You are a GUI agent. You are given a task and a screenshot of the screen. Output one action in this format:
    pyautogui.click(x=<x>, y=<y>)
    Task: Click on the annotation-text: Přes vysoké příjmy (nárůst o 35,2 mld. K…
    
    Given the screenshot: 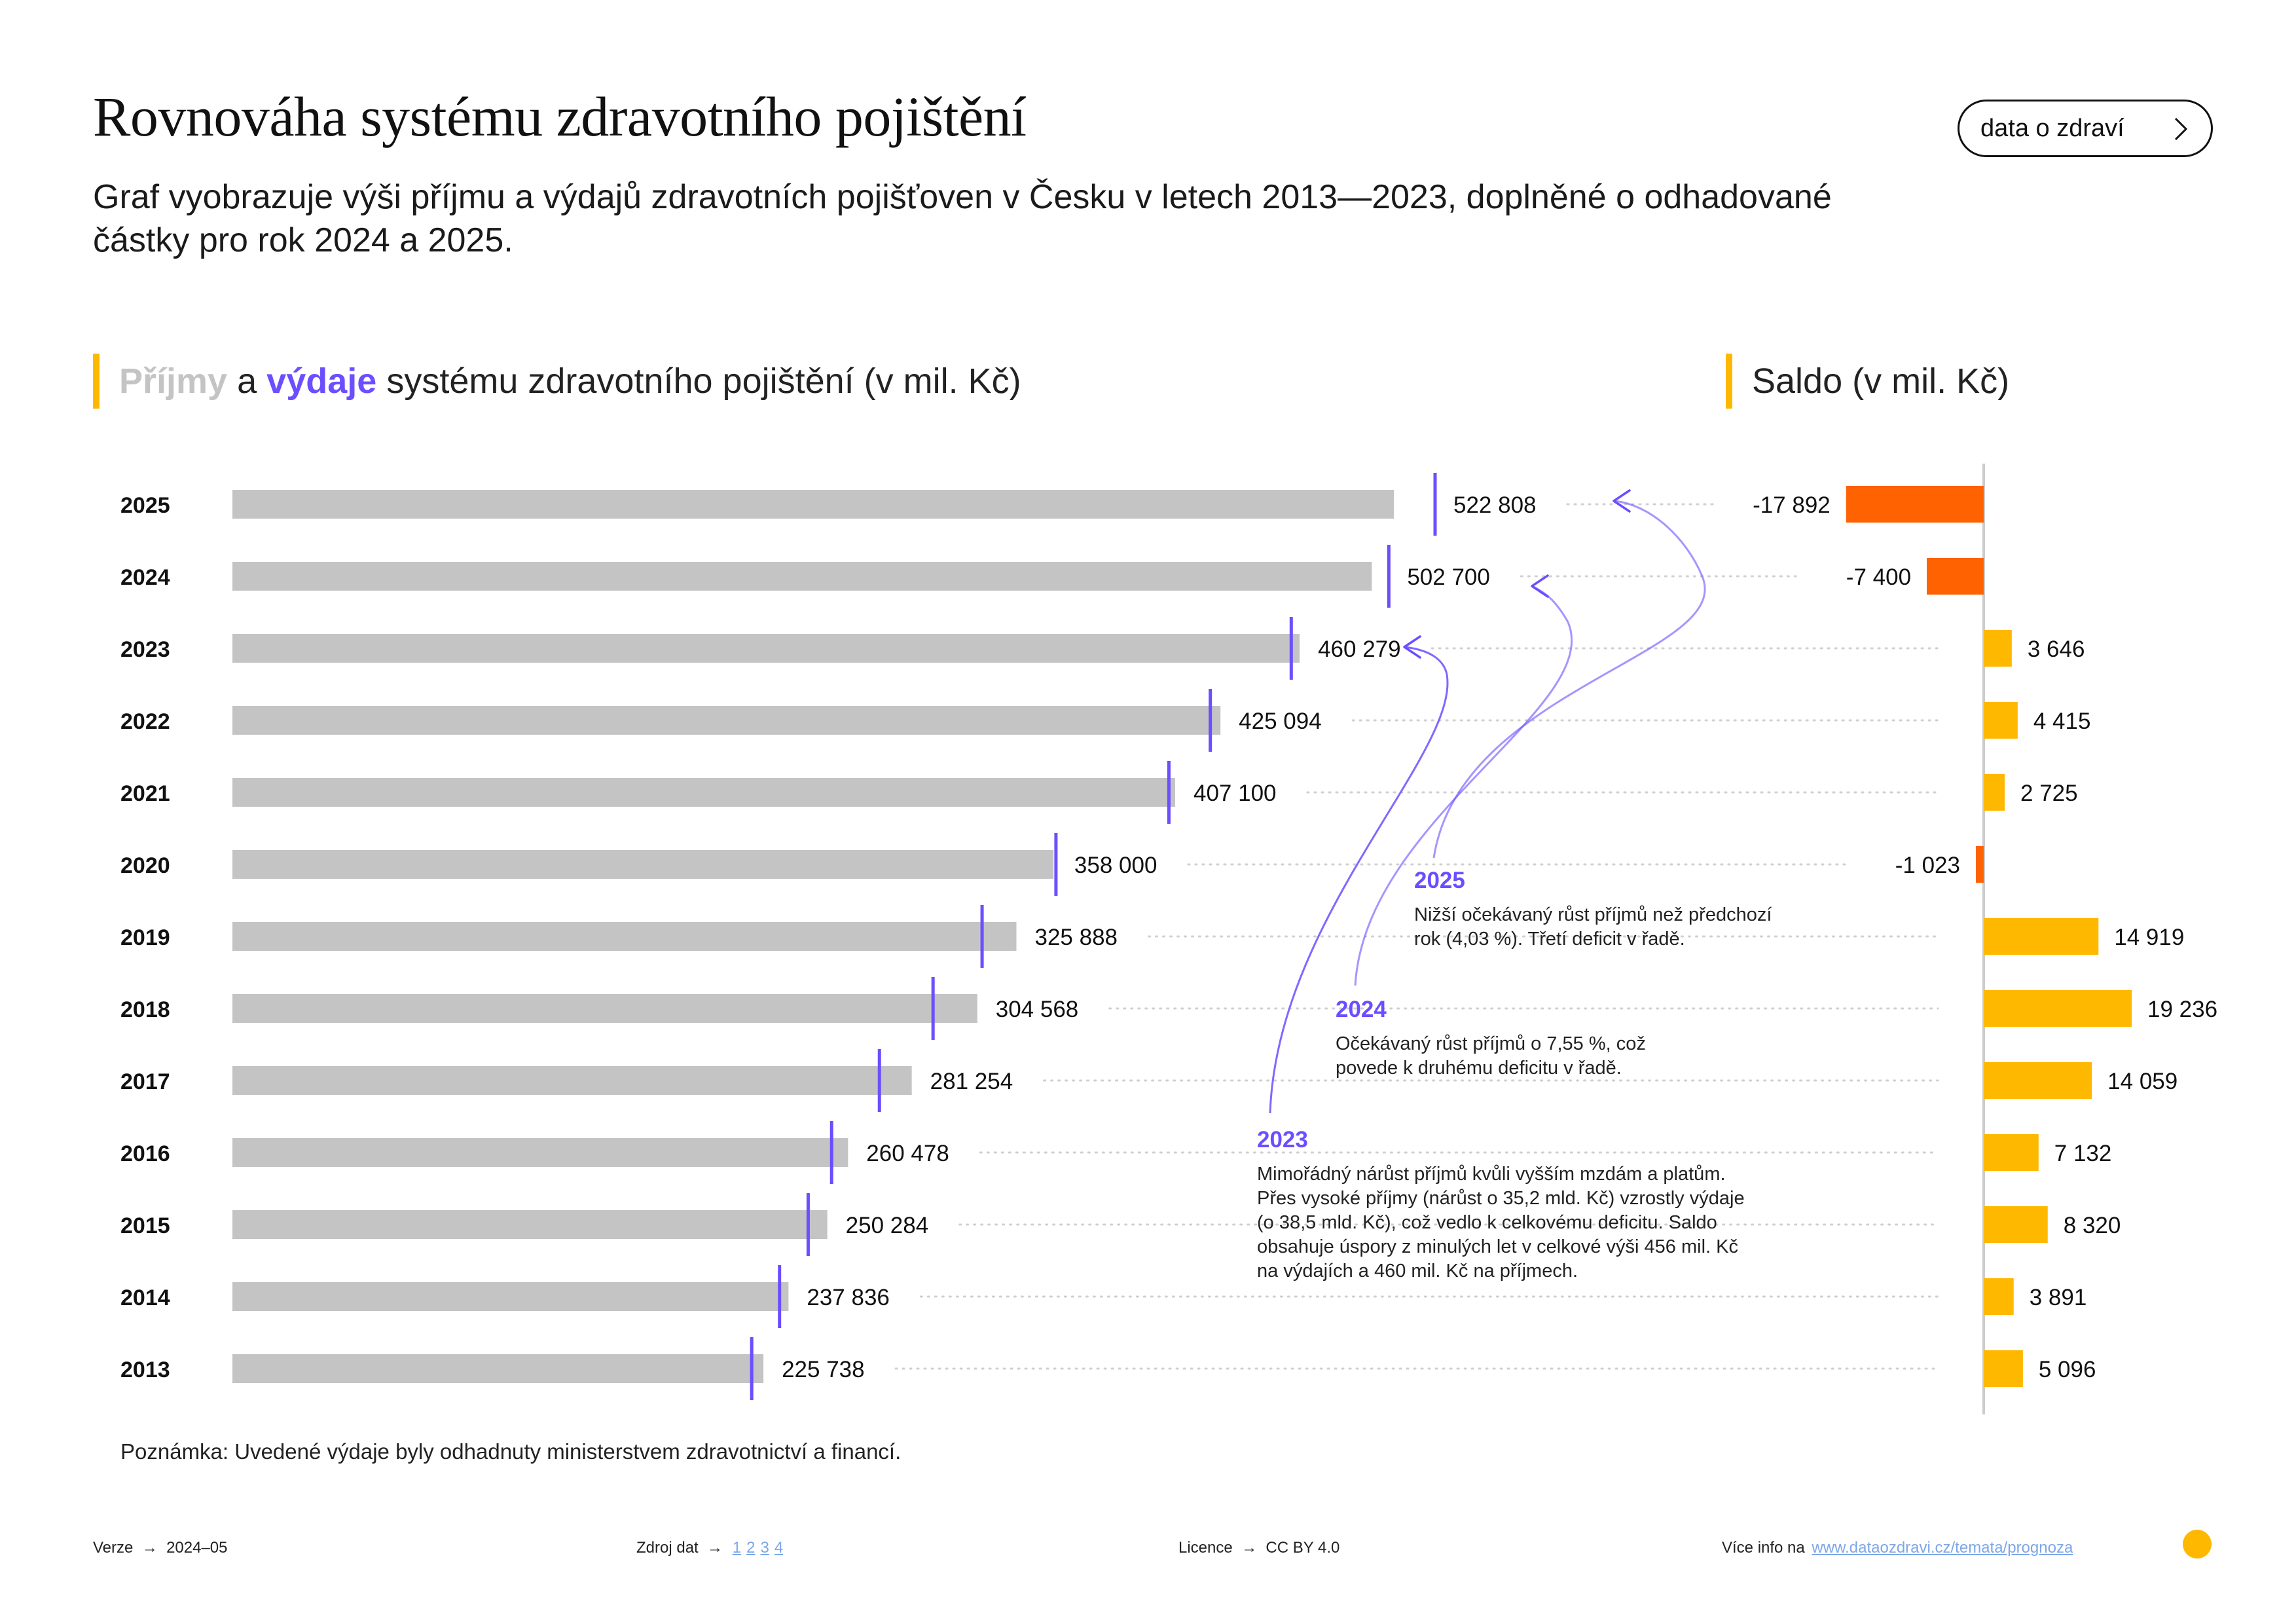 What is the action you would take?
    pyautogui.click(x=1501, y=1198)
    